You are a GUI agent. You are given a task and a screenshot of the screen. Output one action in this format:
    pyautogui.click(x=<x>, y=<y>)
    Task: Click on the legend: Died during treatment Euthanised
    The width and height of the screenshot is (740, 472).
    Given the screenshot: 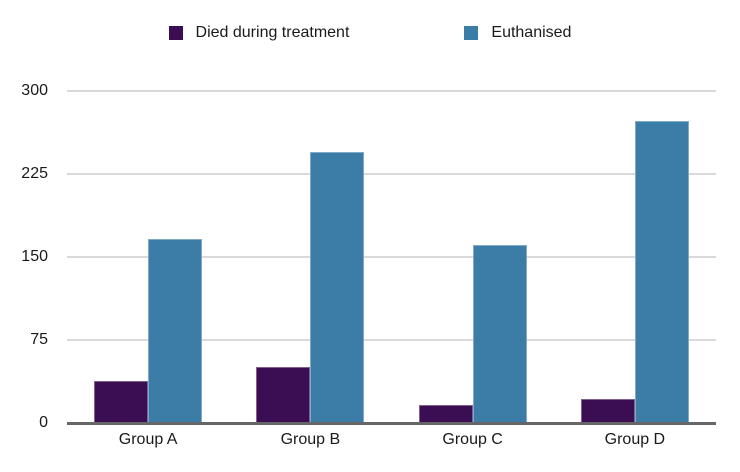 What is the action you would take?
    pyautogui.click(x=370, y=33)
    